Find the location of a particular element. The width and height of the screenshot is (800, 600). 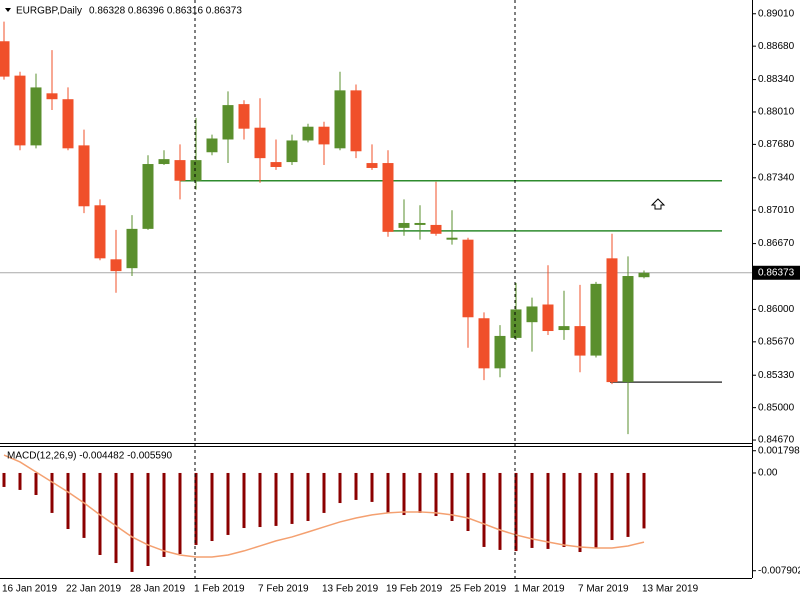

y-tick-label: 0.87680 is located at coordinates (776, 144).